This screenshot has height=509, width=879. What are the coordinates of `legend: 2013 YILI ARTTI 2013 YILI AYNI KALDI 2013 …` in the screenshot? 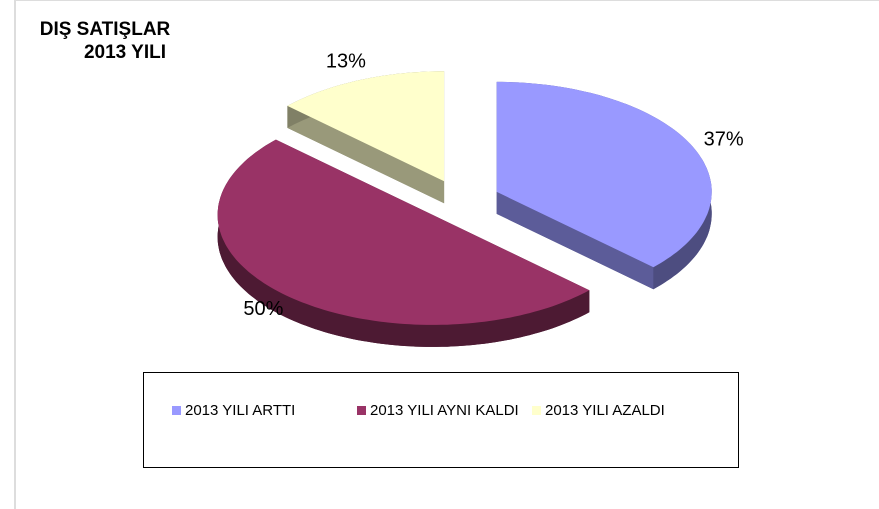 It's located at (441, 420).